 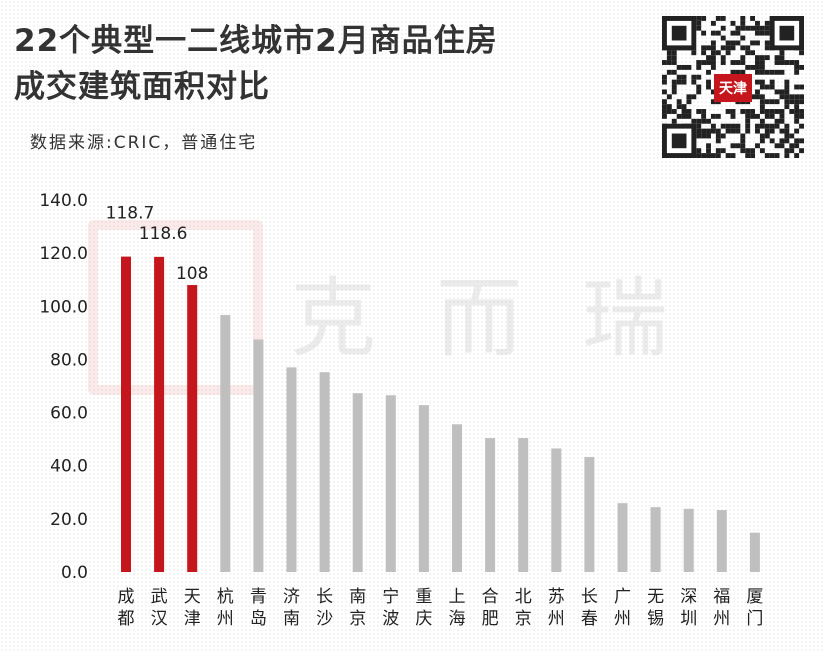 I want to click on y-tick-label: 40.0, so click(x=69, y=467).